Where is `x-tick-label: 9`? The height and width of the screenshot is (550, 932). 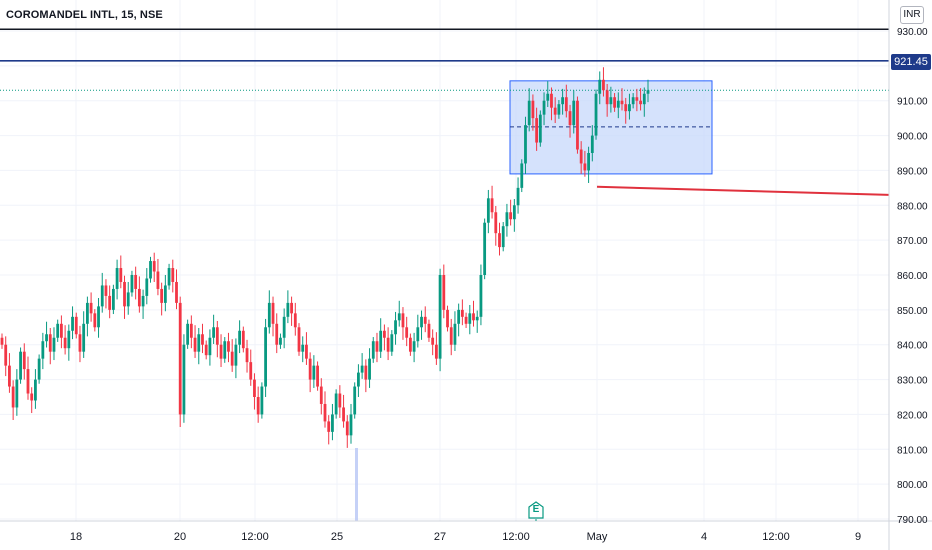
x-tick-label: 9 is located at coordinates (858, 537).